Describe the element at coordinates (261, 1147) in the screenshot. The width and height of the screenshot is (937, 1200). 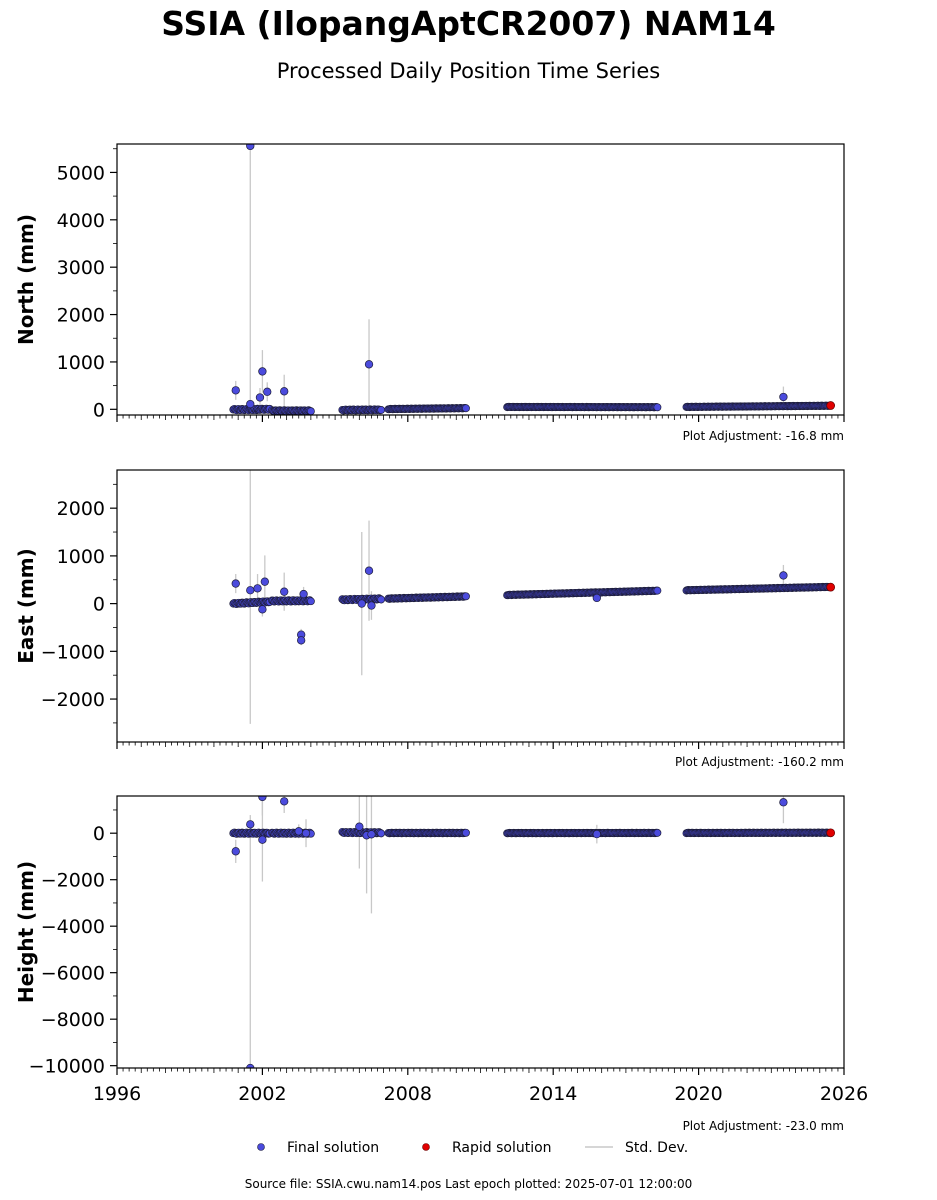
I see `legend-final-marker` at that location.